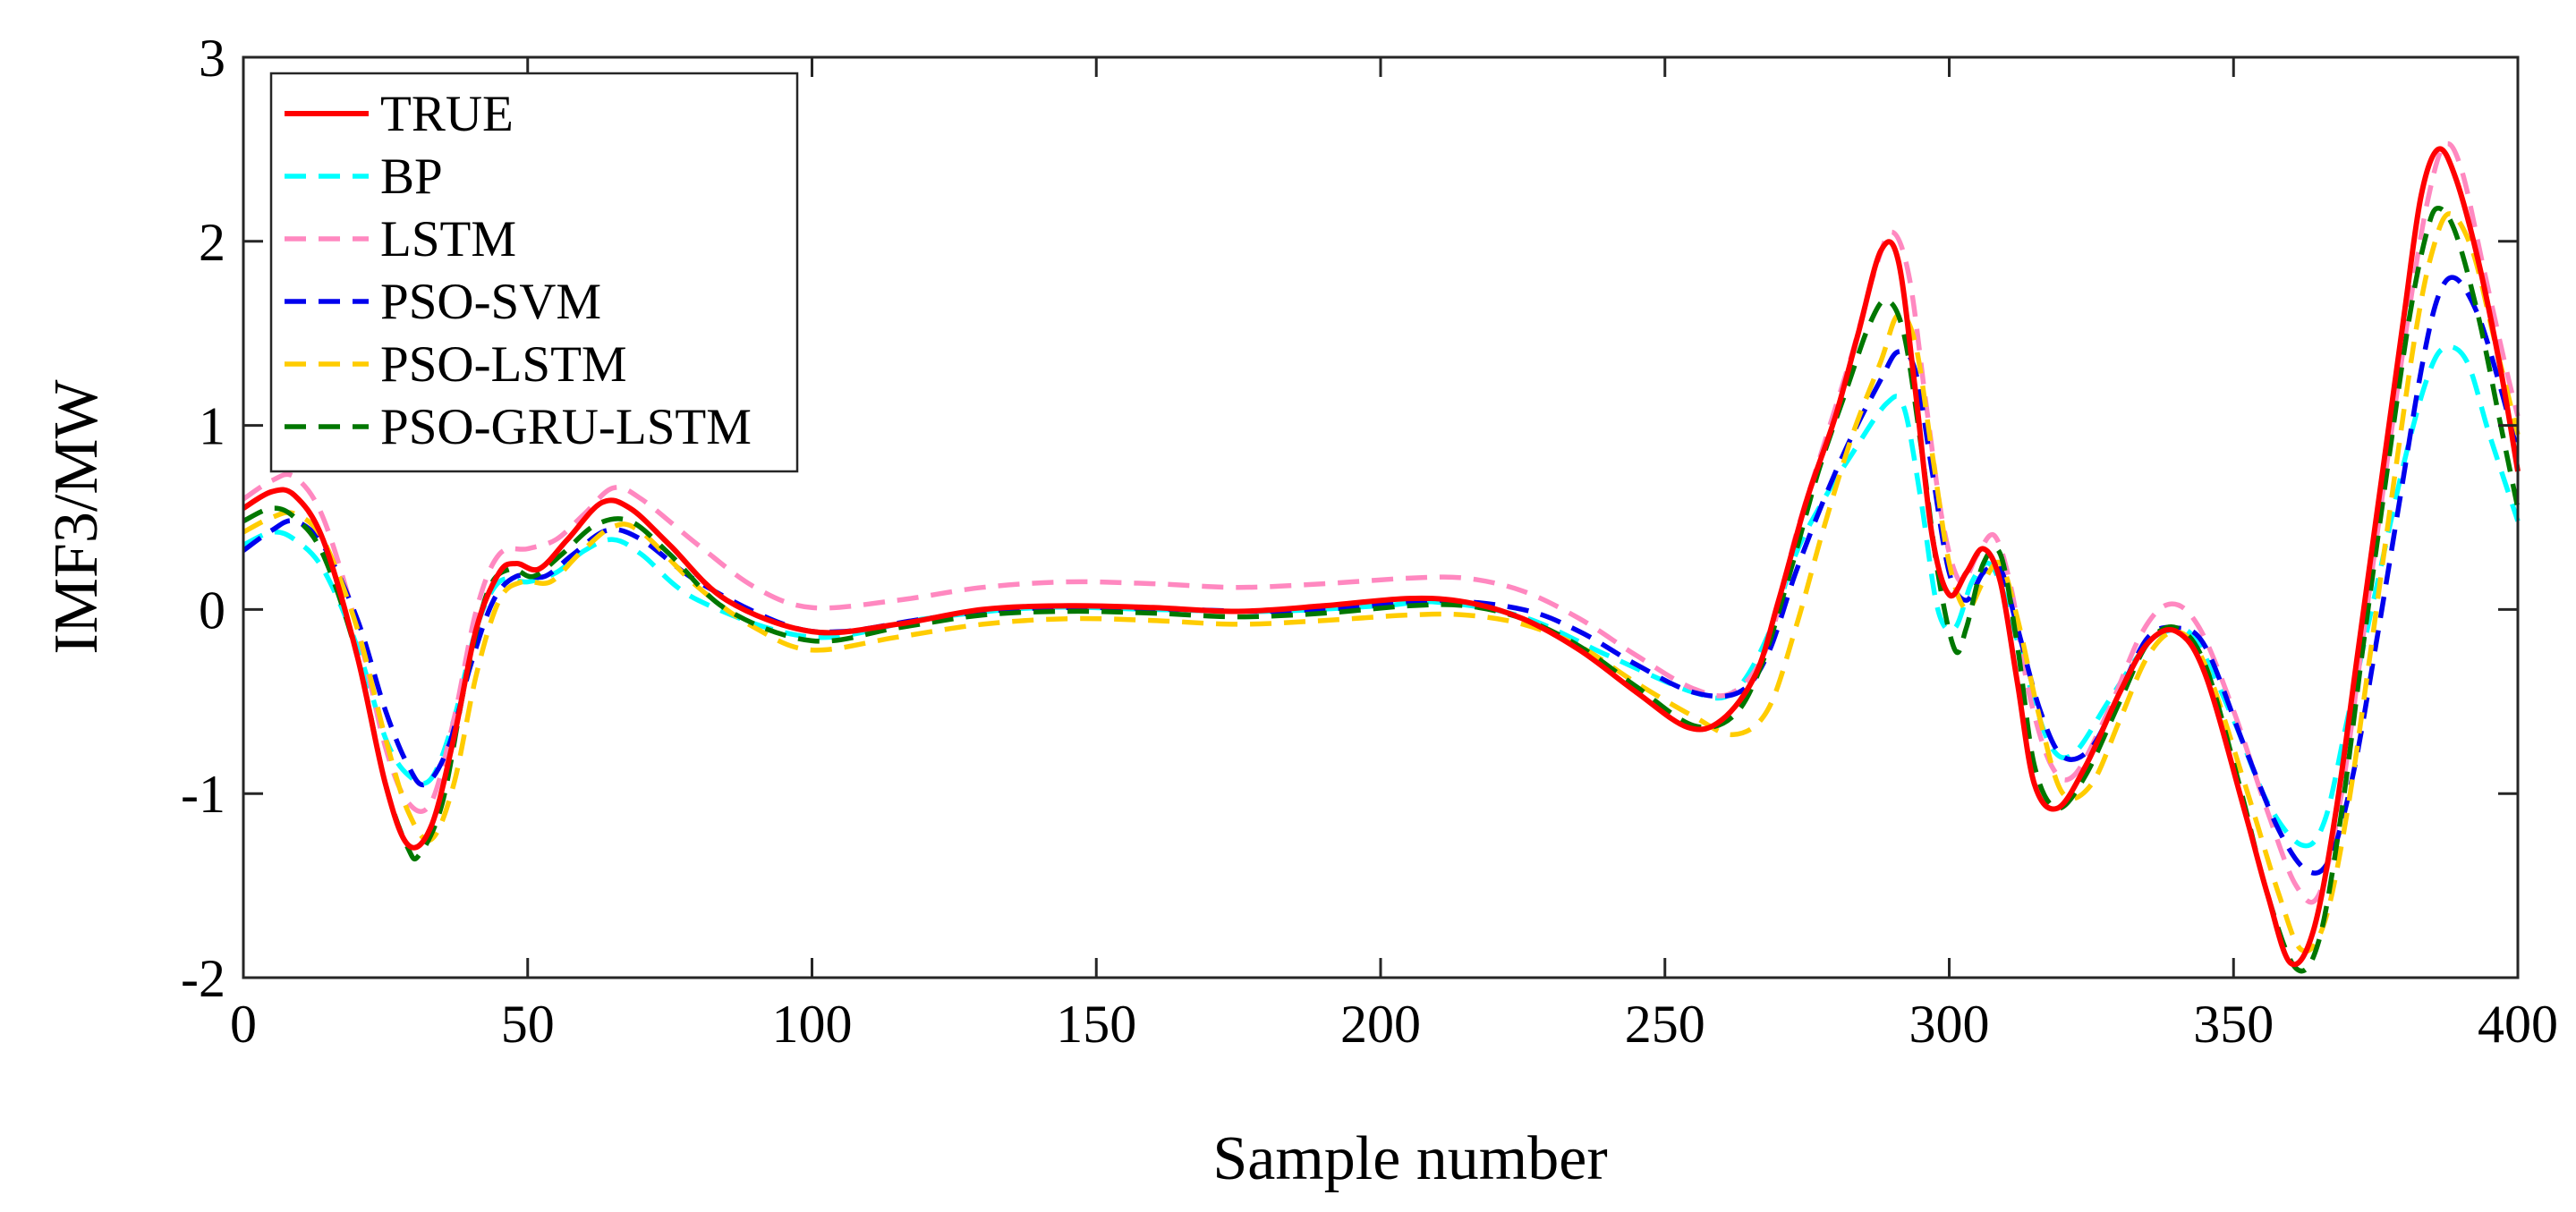  Describe the element at coordinates (1096, 1024) in the screenshot. I see `x-tick-label: 150` at that location.